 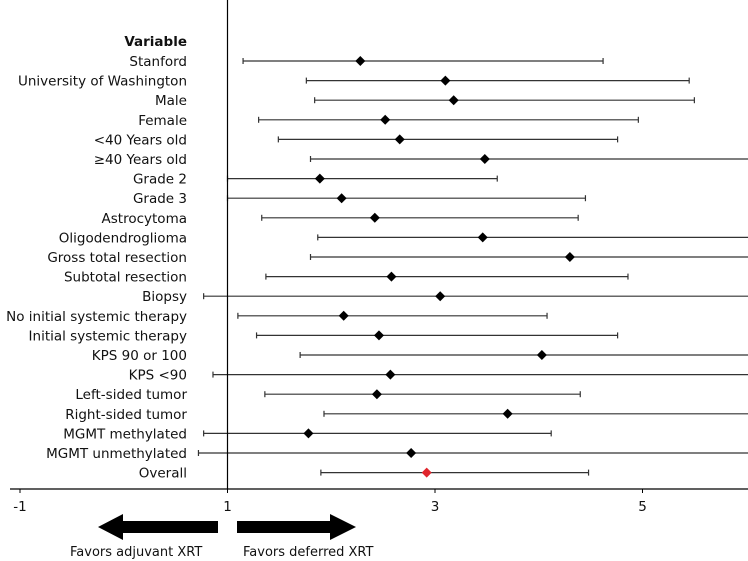 I want to click on favors-deferred-arrow, so click(x=296, y=527).